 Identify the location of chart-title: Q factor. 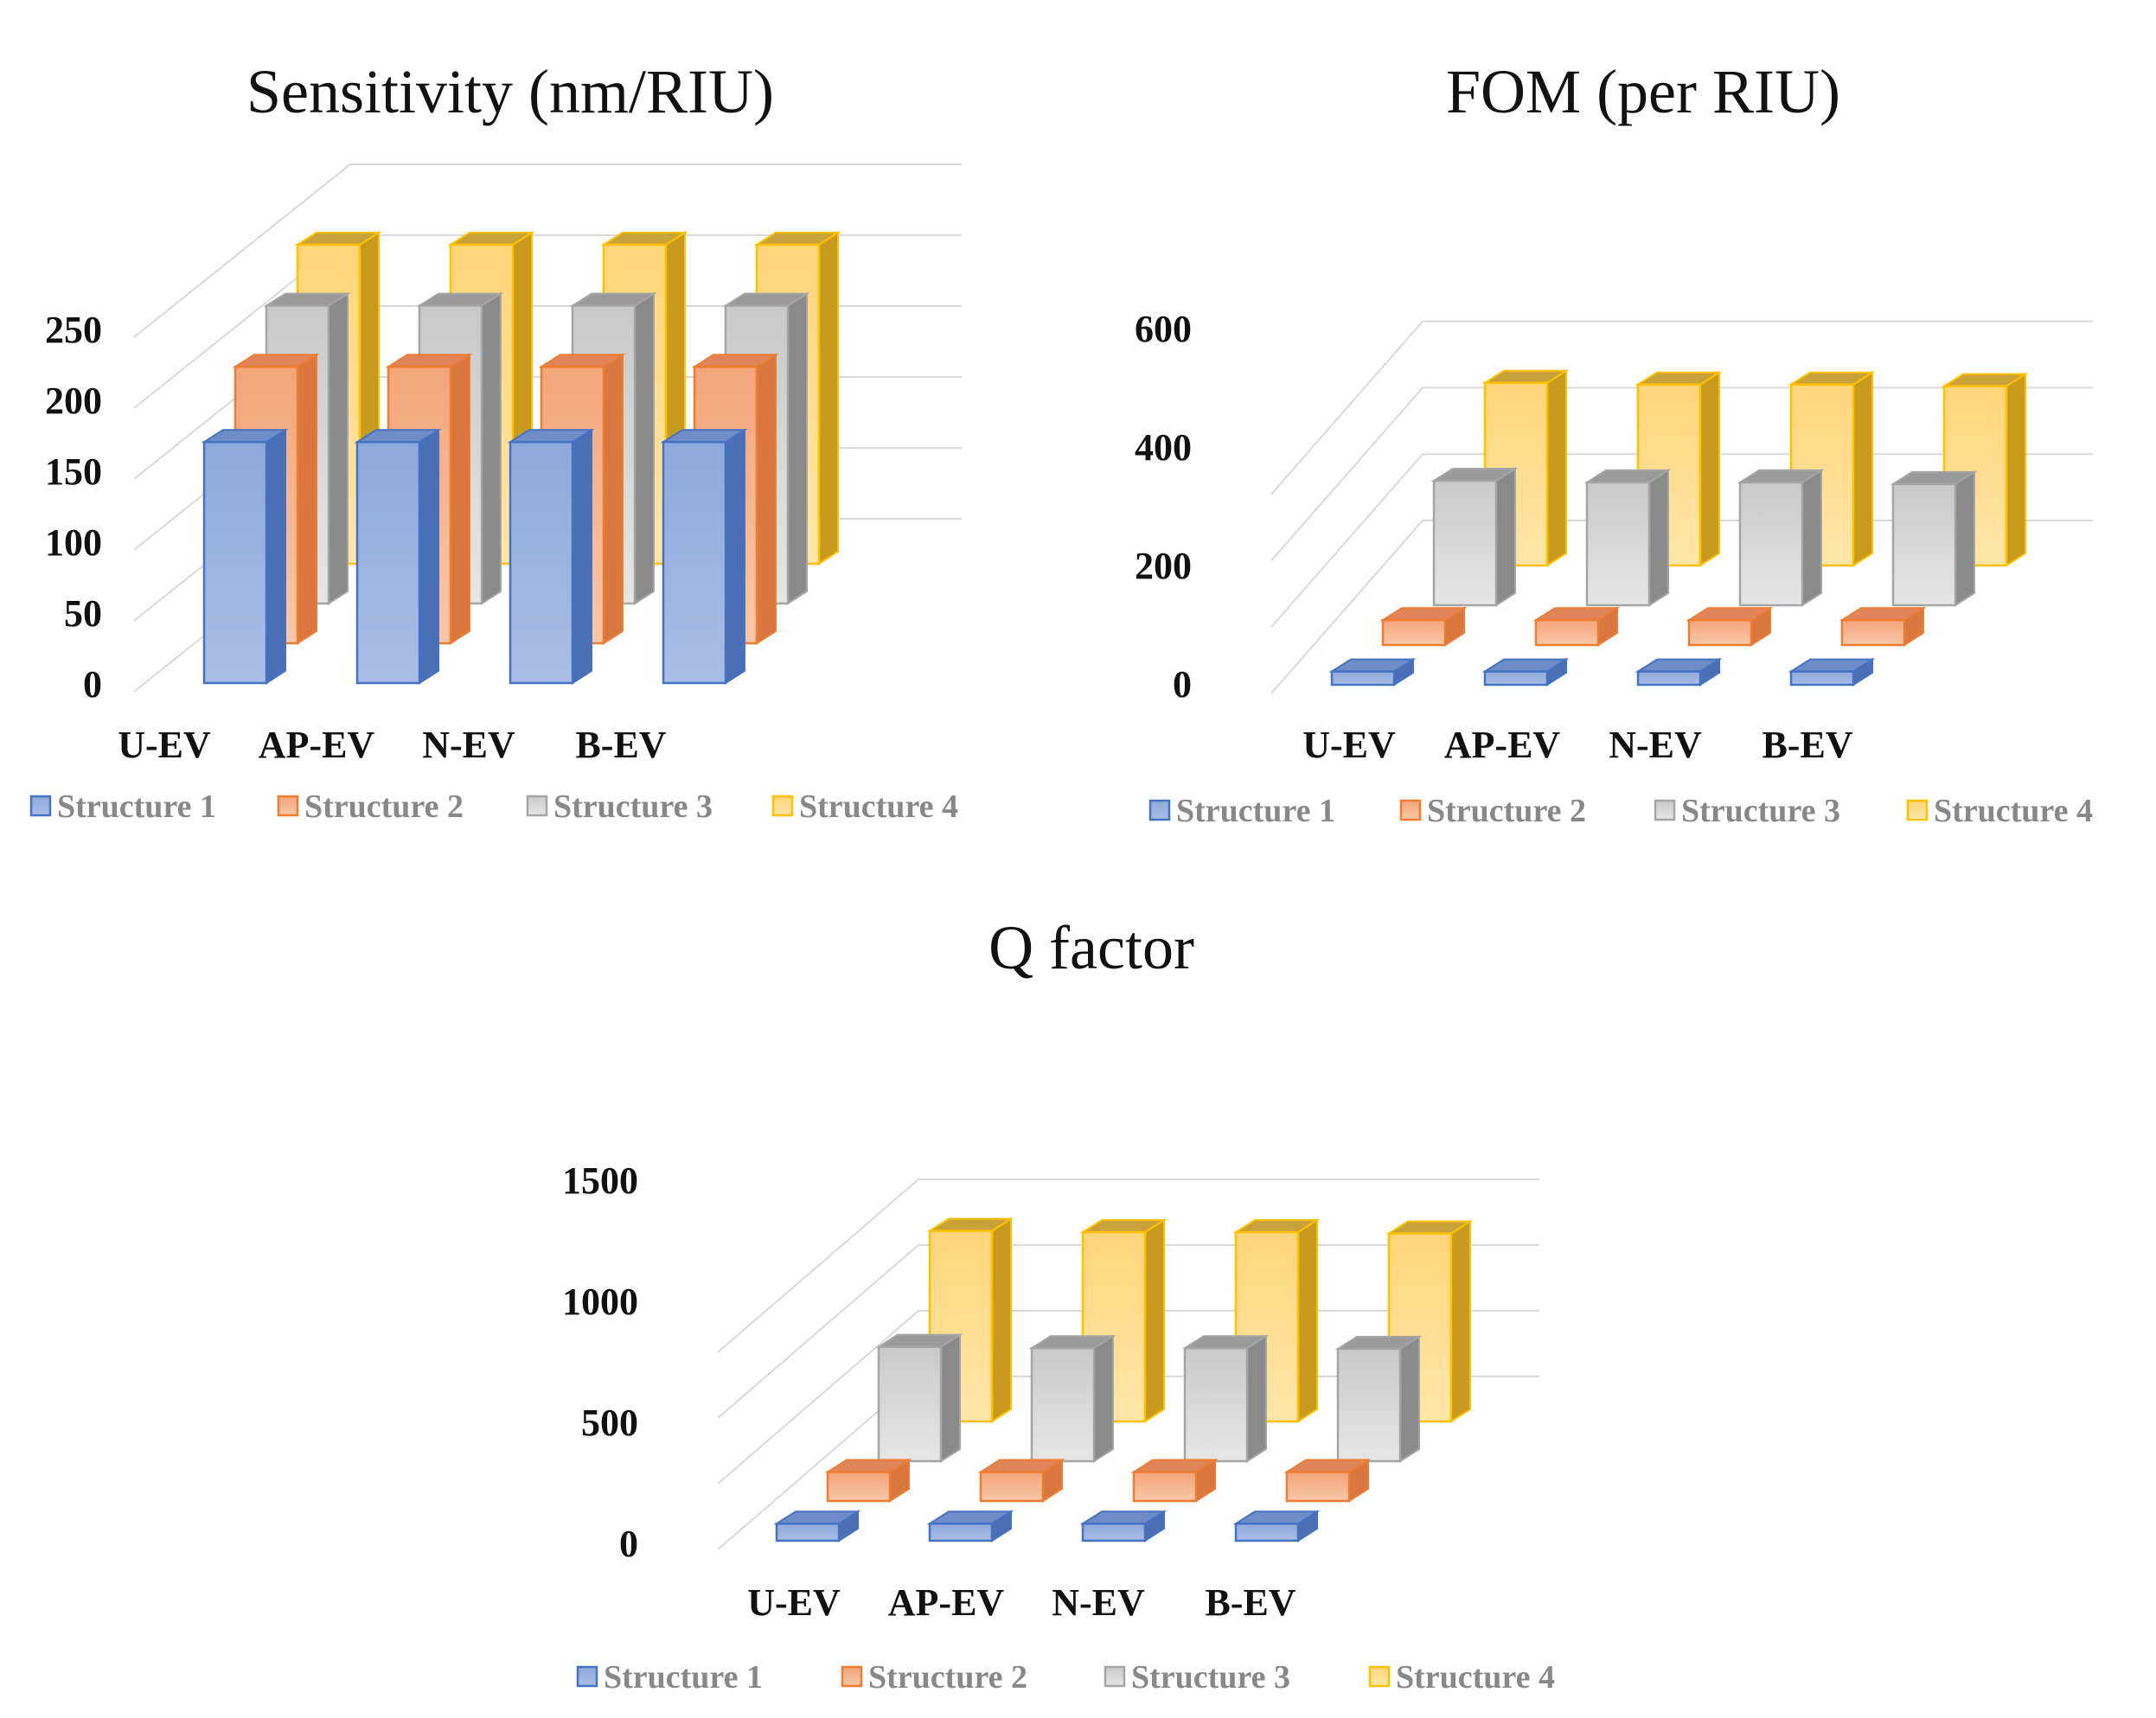
(1091, 947).